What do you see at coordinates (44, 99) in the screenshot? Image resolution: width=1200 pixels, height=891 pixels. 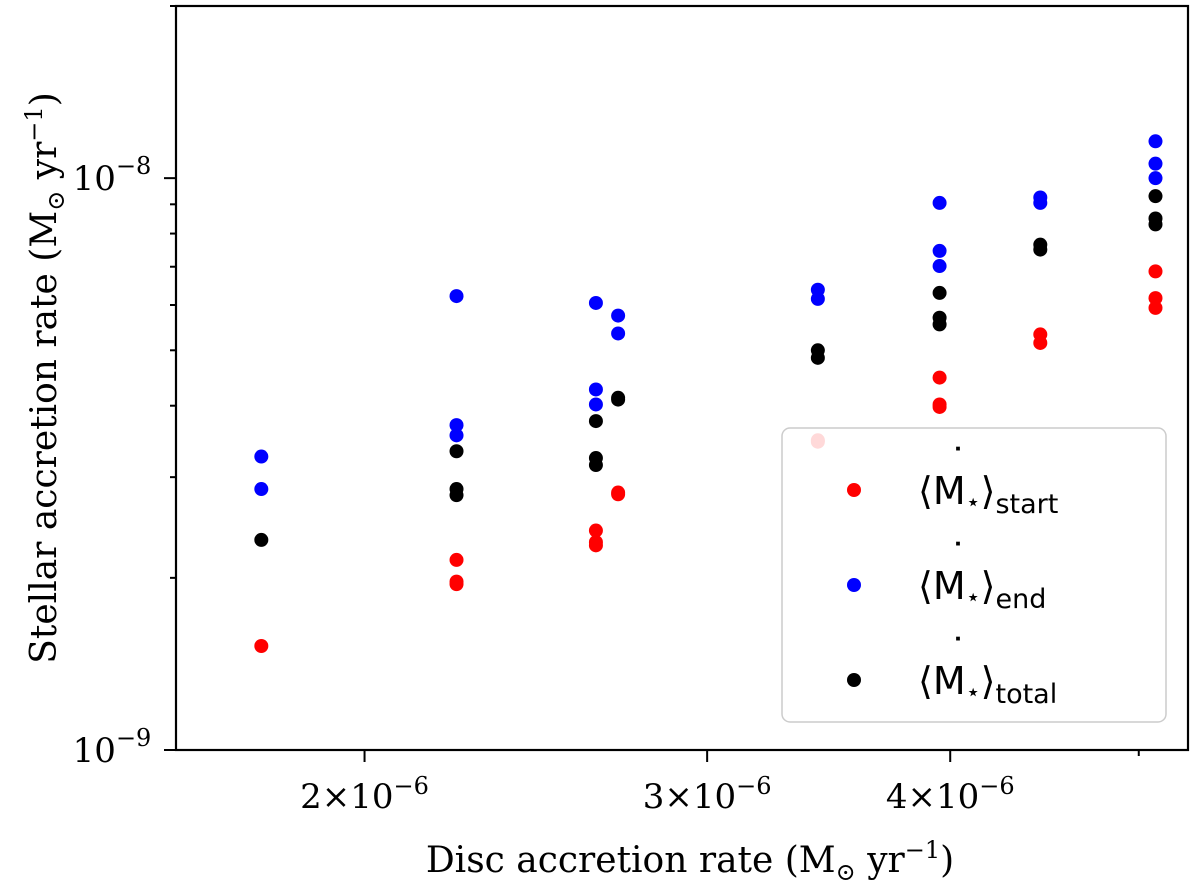 I see `y-axis-label-end: )` at bounding box center [44, 99].